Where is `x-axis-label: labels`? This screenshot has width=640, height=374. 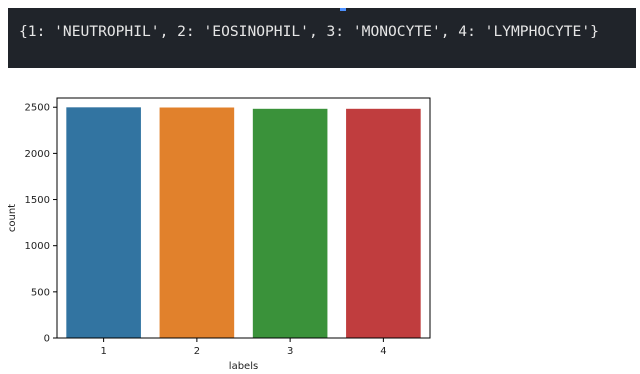
x-axis-label: labels is located at coordinates (243, 366).